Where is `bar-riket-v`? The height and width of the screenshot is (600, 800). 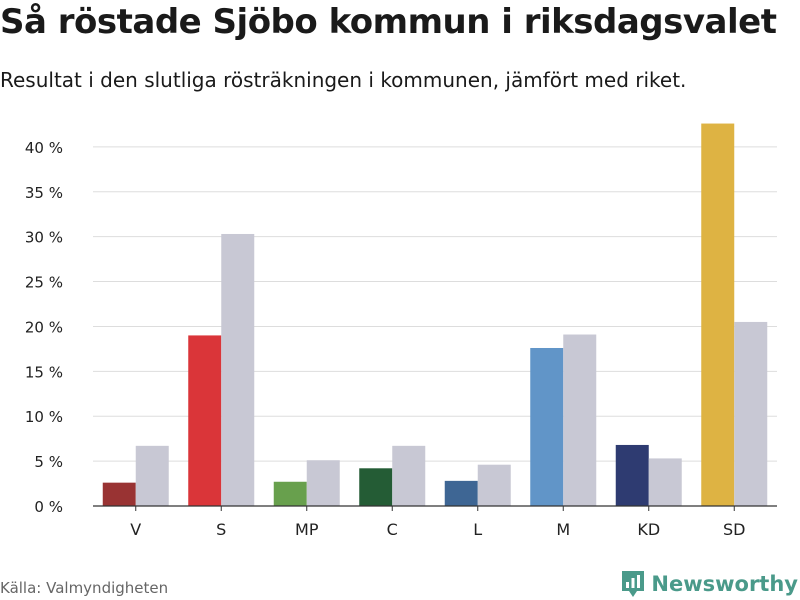
bar-riket-v is located at coordinates (152, 475).